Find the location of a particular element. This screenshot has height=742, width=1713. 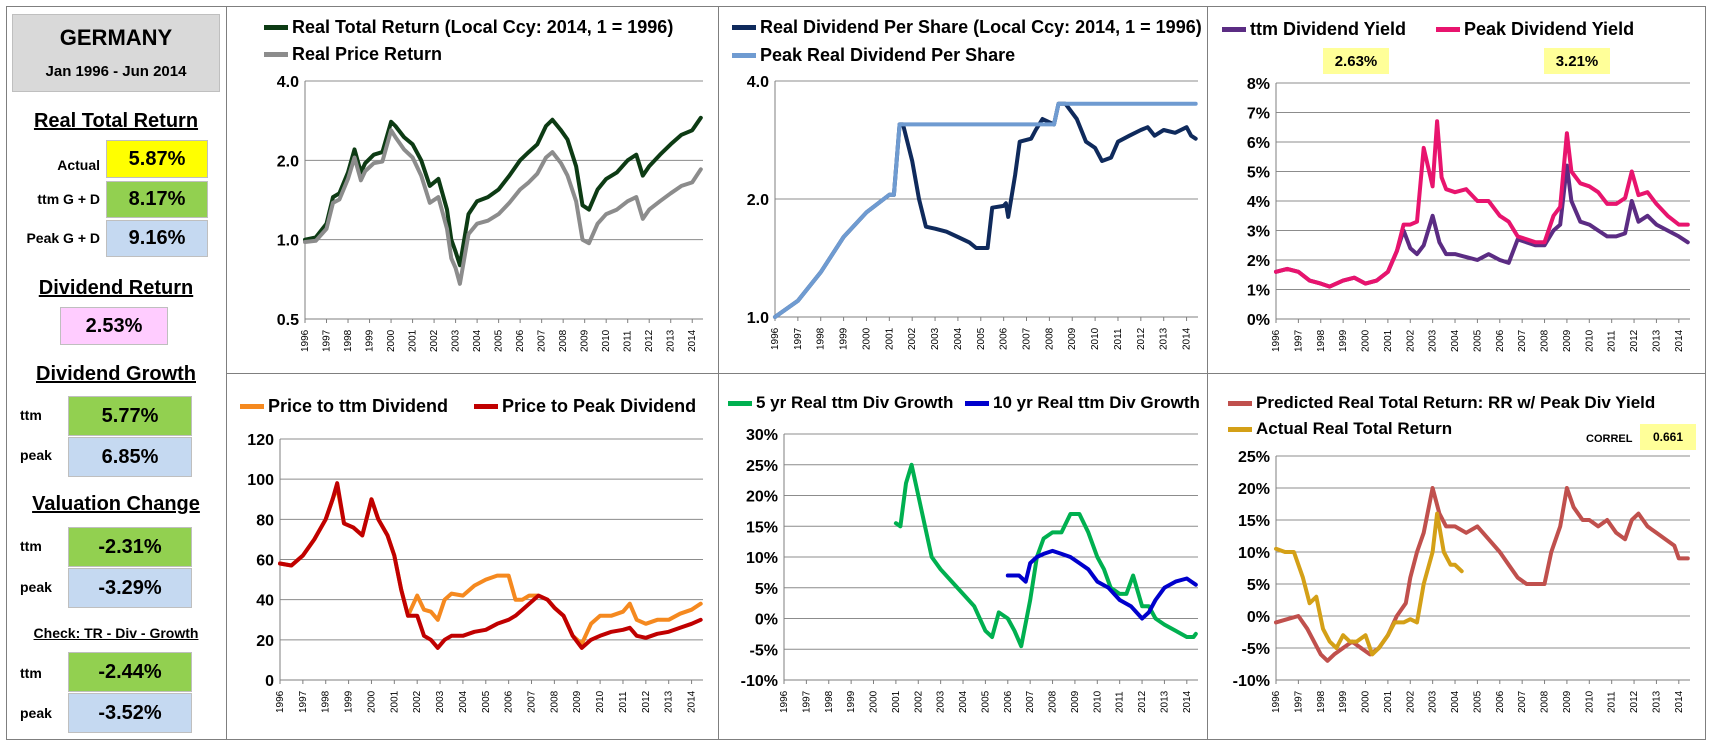

legend-label: 10 yr Real ttm Div Growth is located at coordinates (1096, 402).